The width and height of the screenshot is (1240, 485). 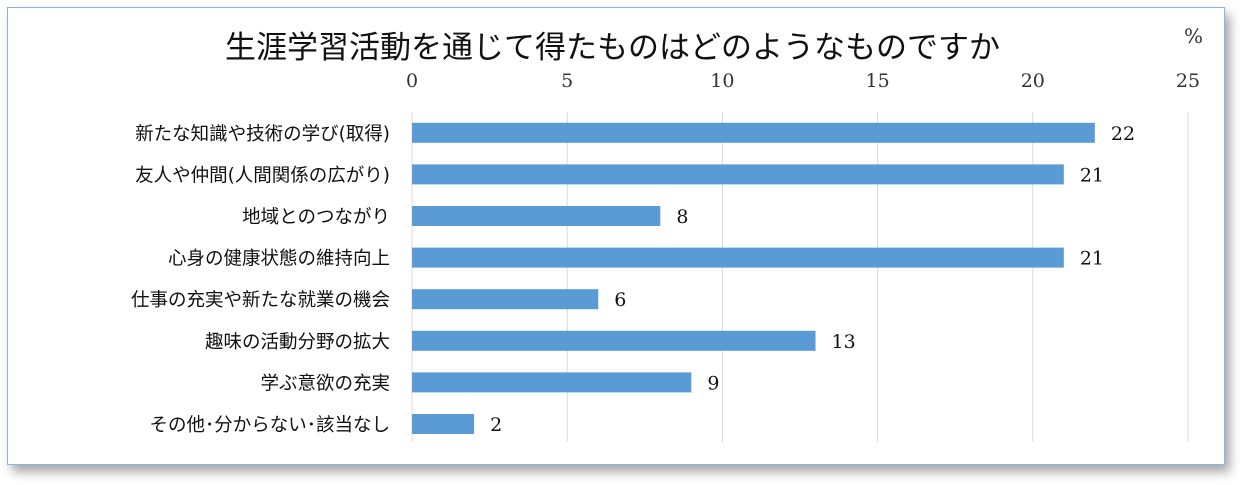 I want to click on category-label: 心身の健康状態の維持向上, so click(x=279, y=259).